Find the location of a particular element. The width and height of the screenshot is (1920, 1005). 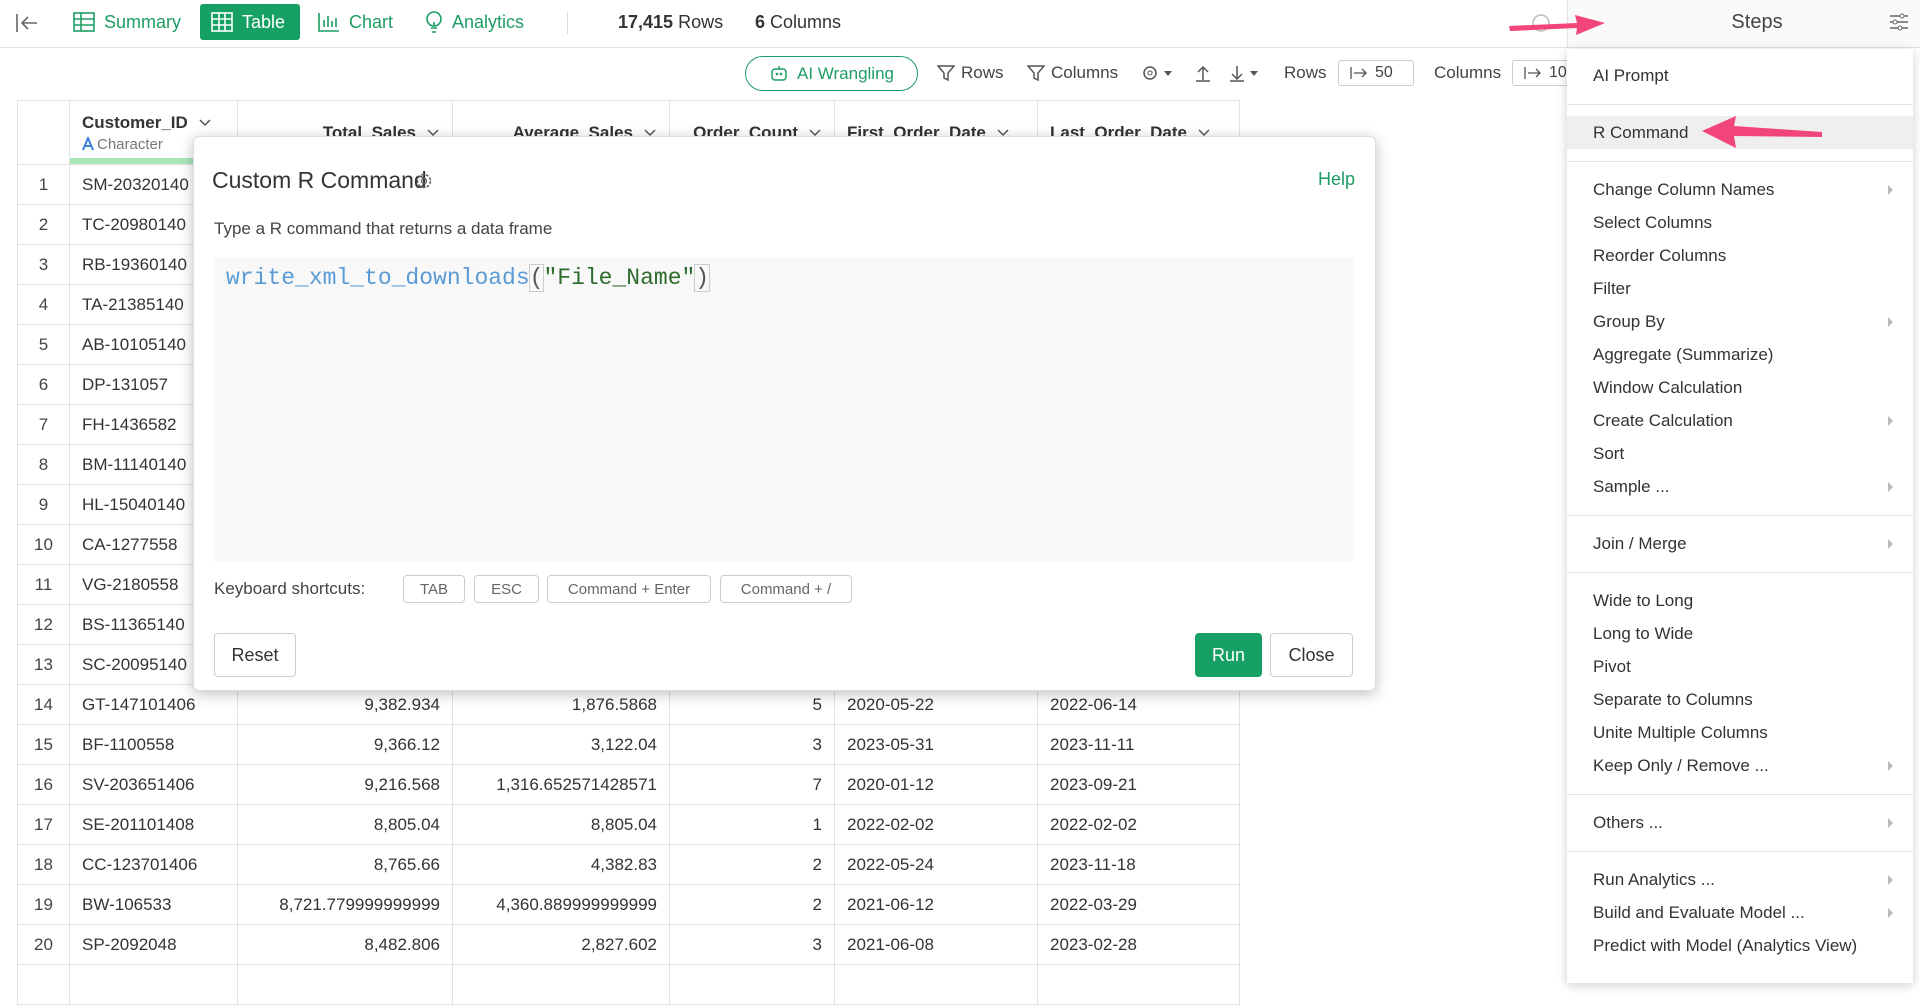

row-number: 10 is located at coordinates (43, 545).